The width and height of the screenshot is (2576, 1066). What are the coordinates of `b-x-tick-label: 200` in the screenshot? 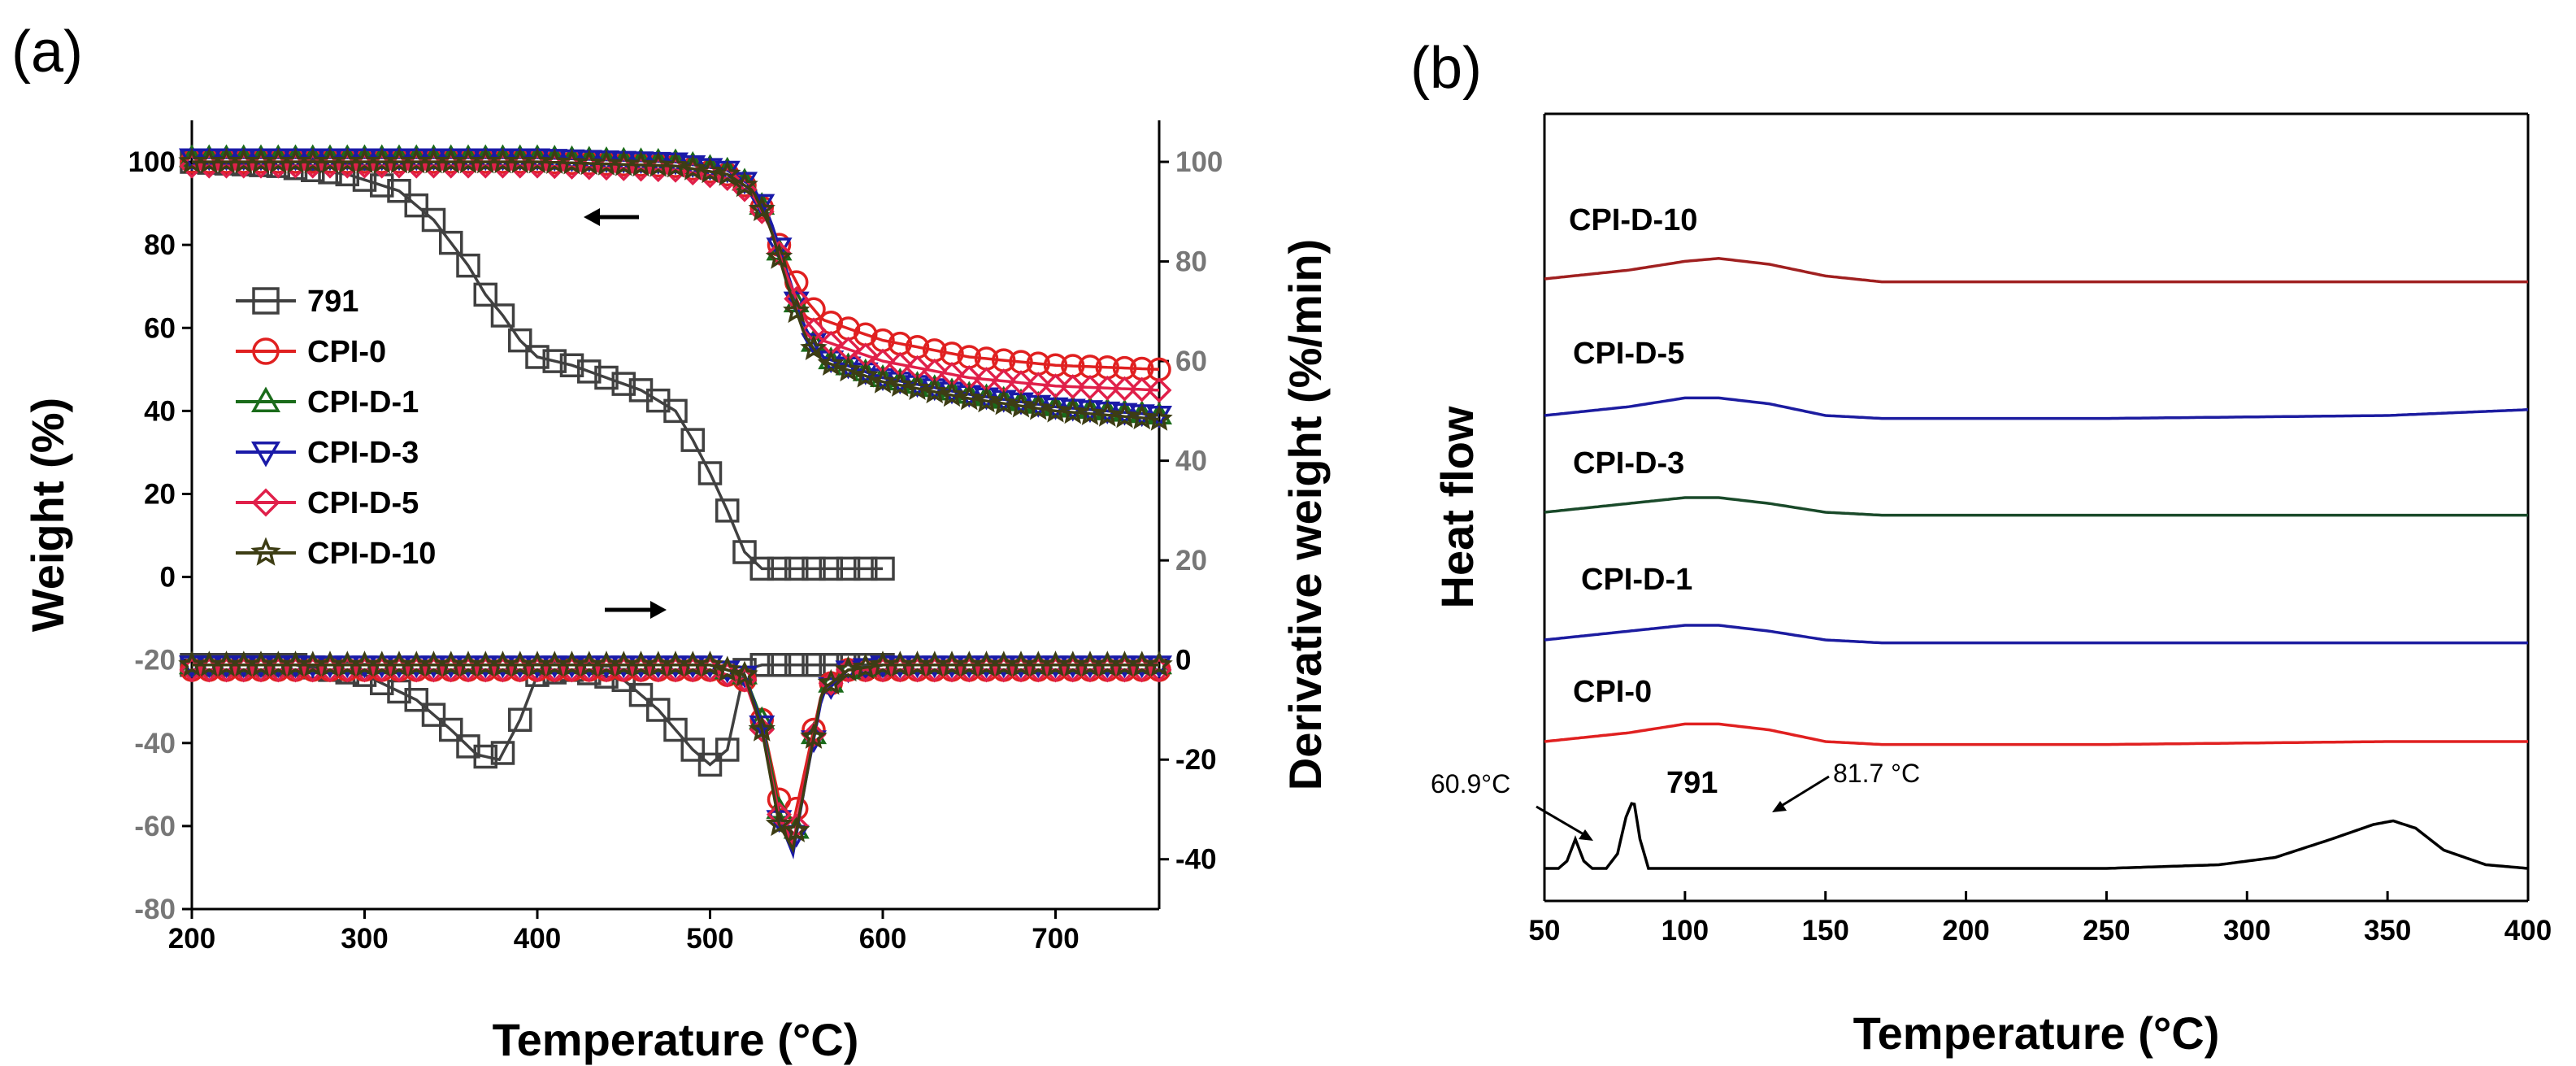 It's located at (1965, 930).